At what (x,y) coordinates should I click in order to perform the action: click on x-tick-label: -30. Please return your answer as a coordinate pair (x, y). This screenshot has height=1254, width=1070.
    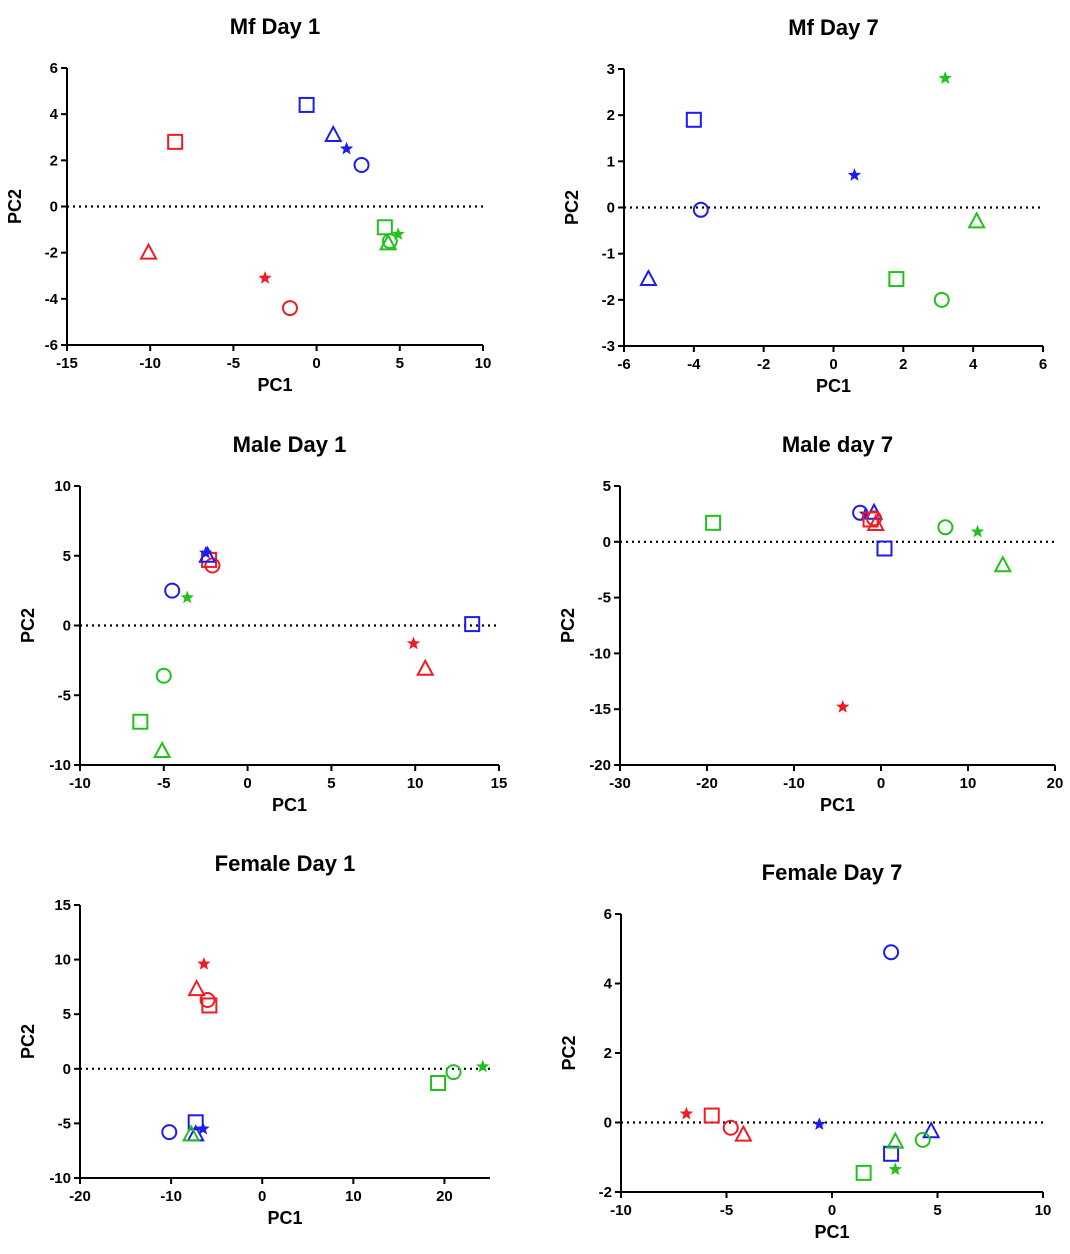
    Looking at the image, I should click on (620, 783).